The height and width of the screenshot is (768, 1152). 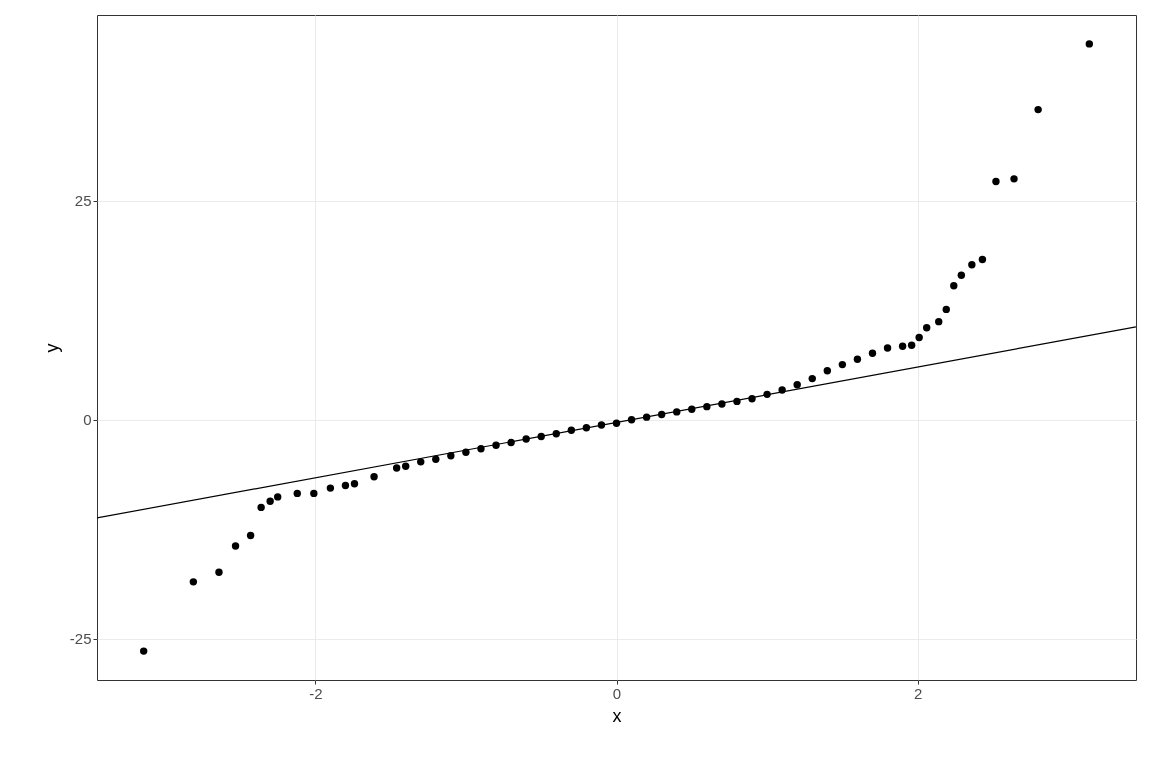 What do you see at coordinates (316, 693) in the screenshot?
I see `x-tick-label: -2` at bounding box center [316, 693].